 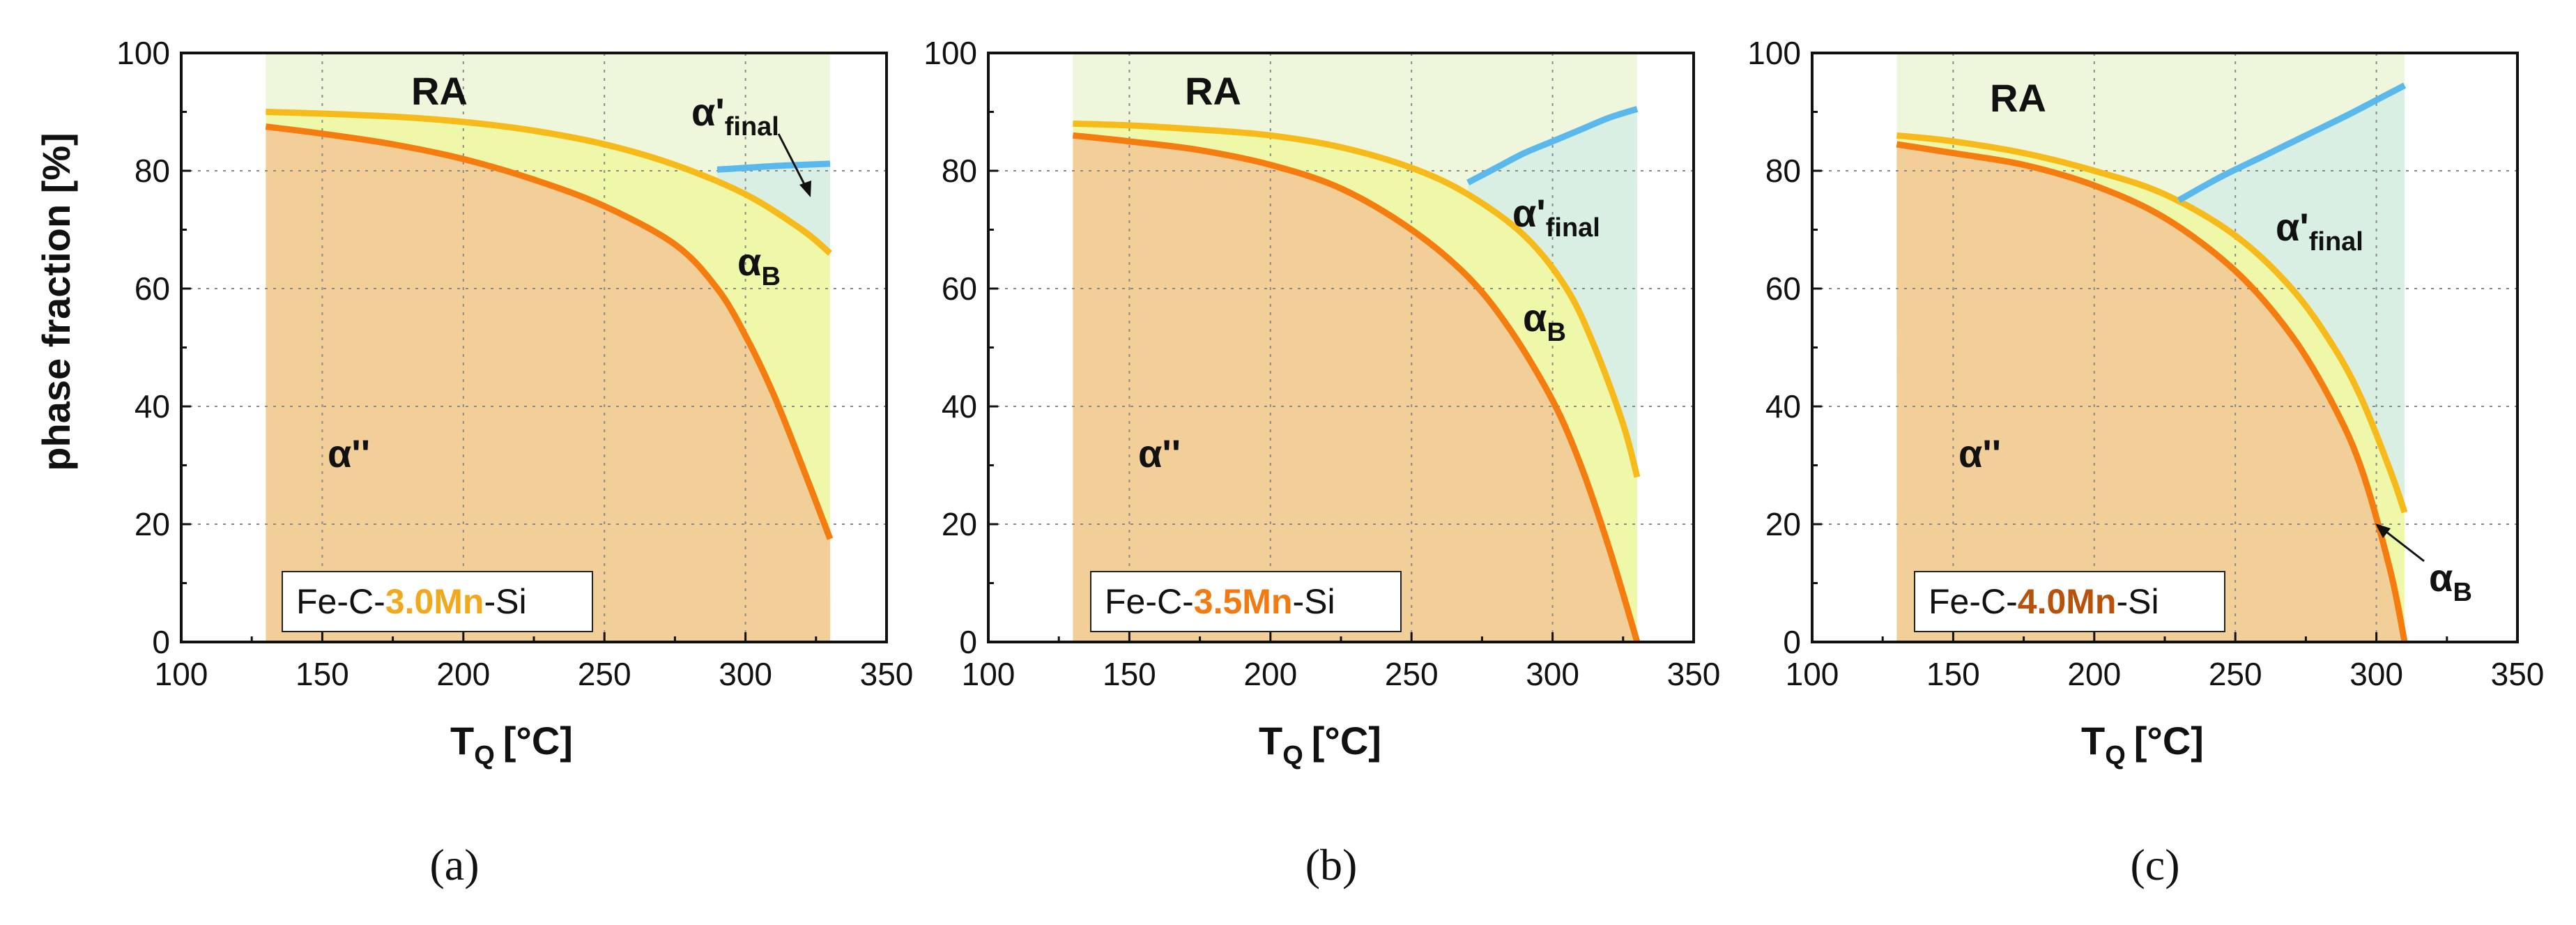 I want to click on alloy-legend-box: Fe-C-3.5Mn-Si, so click(x=1246, y=601).